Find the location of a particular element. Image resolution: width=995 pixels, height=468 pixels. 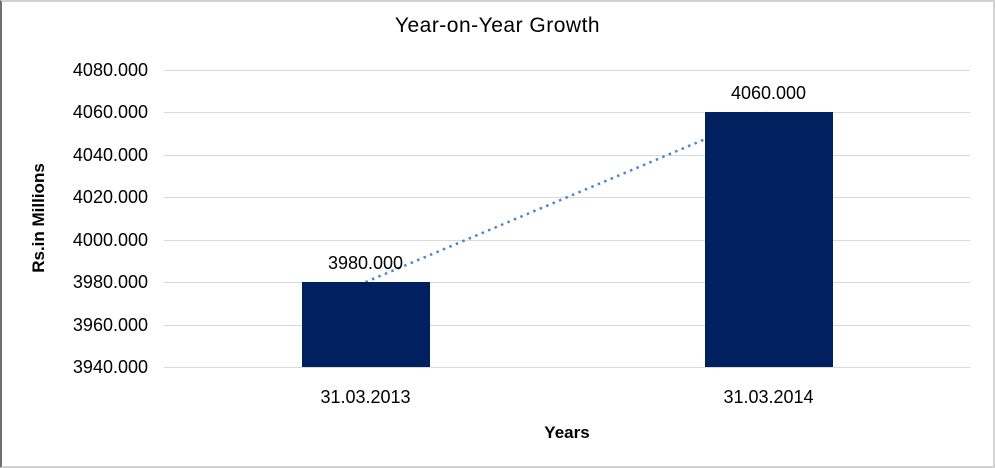

y-tick-label: 3980.000 is located at coordinates (110, 282).